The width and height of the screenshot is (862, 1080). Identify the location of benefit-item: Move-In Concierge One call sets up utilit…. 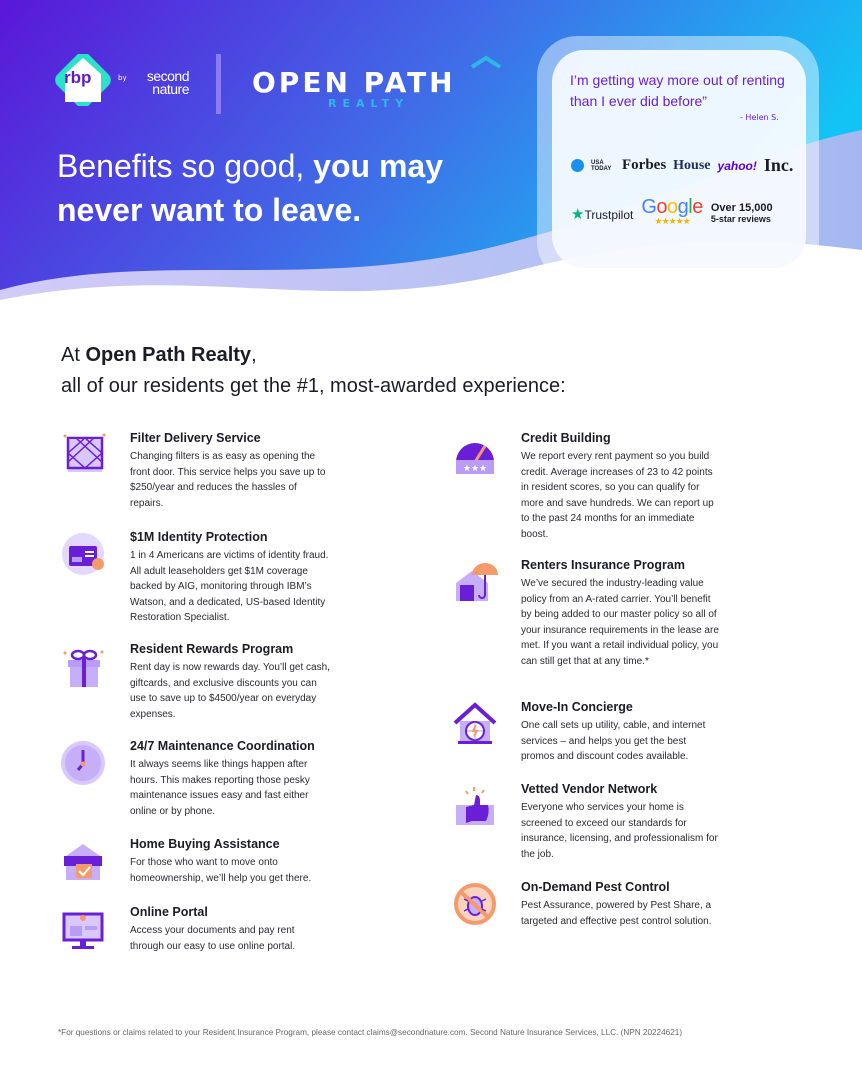
(621, 732).